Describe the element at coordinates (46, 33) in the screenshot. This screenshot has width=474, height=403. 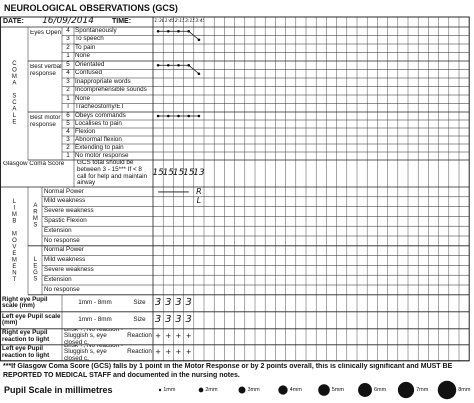
I see `group-label: Eyes Open` at that location.